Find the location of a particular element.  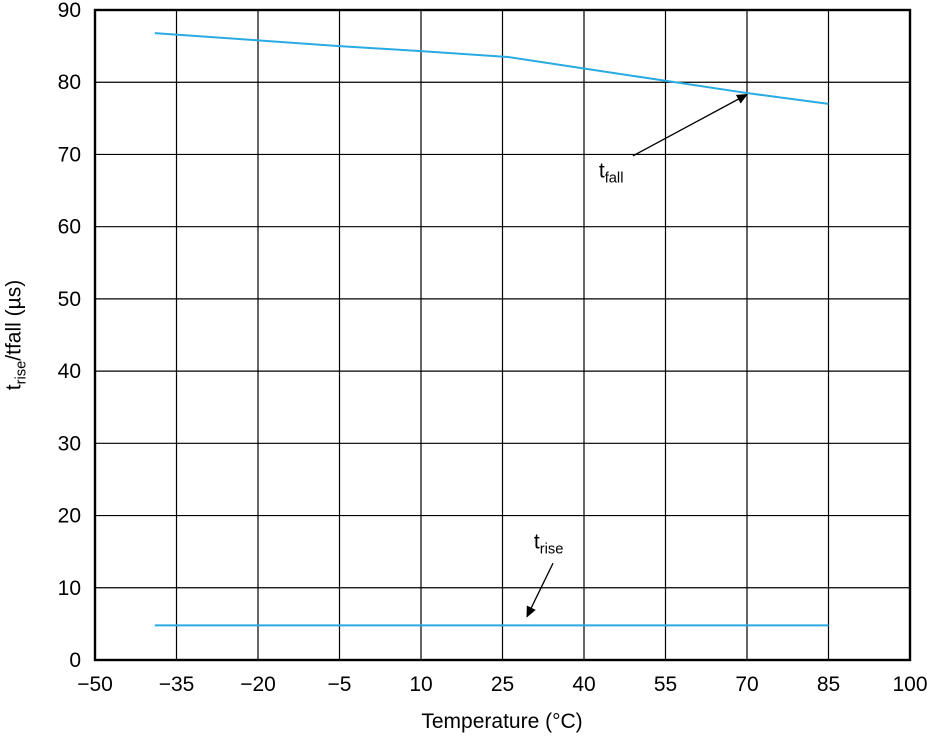

y-tick-label: 90 is located at coordinates (69, 11).